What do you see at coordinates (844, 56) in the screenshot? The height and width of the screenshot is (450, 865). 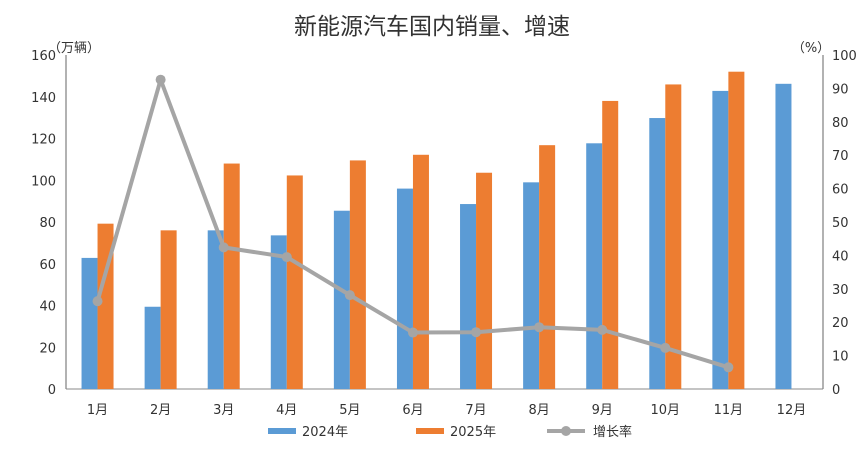 I see `right-tick-label: 100` at bounding box center [844, 56].